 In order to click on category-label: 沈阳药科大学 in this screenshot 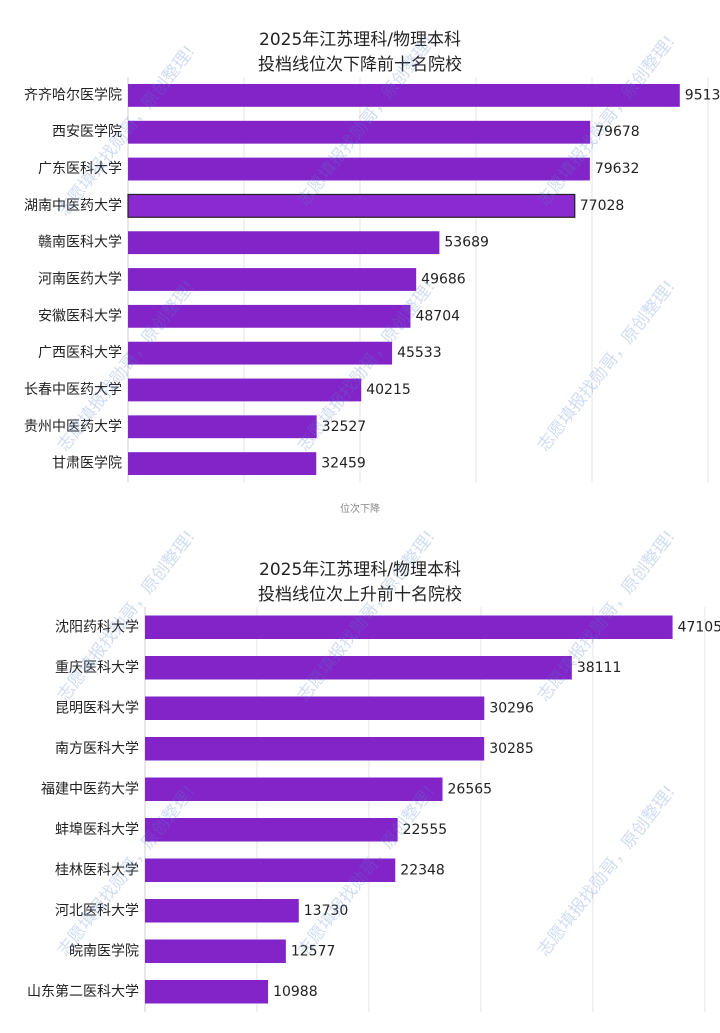, I will do `click(97, 627)`.